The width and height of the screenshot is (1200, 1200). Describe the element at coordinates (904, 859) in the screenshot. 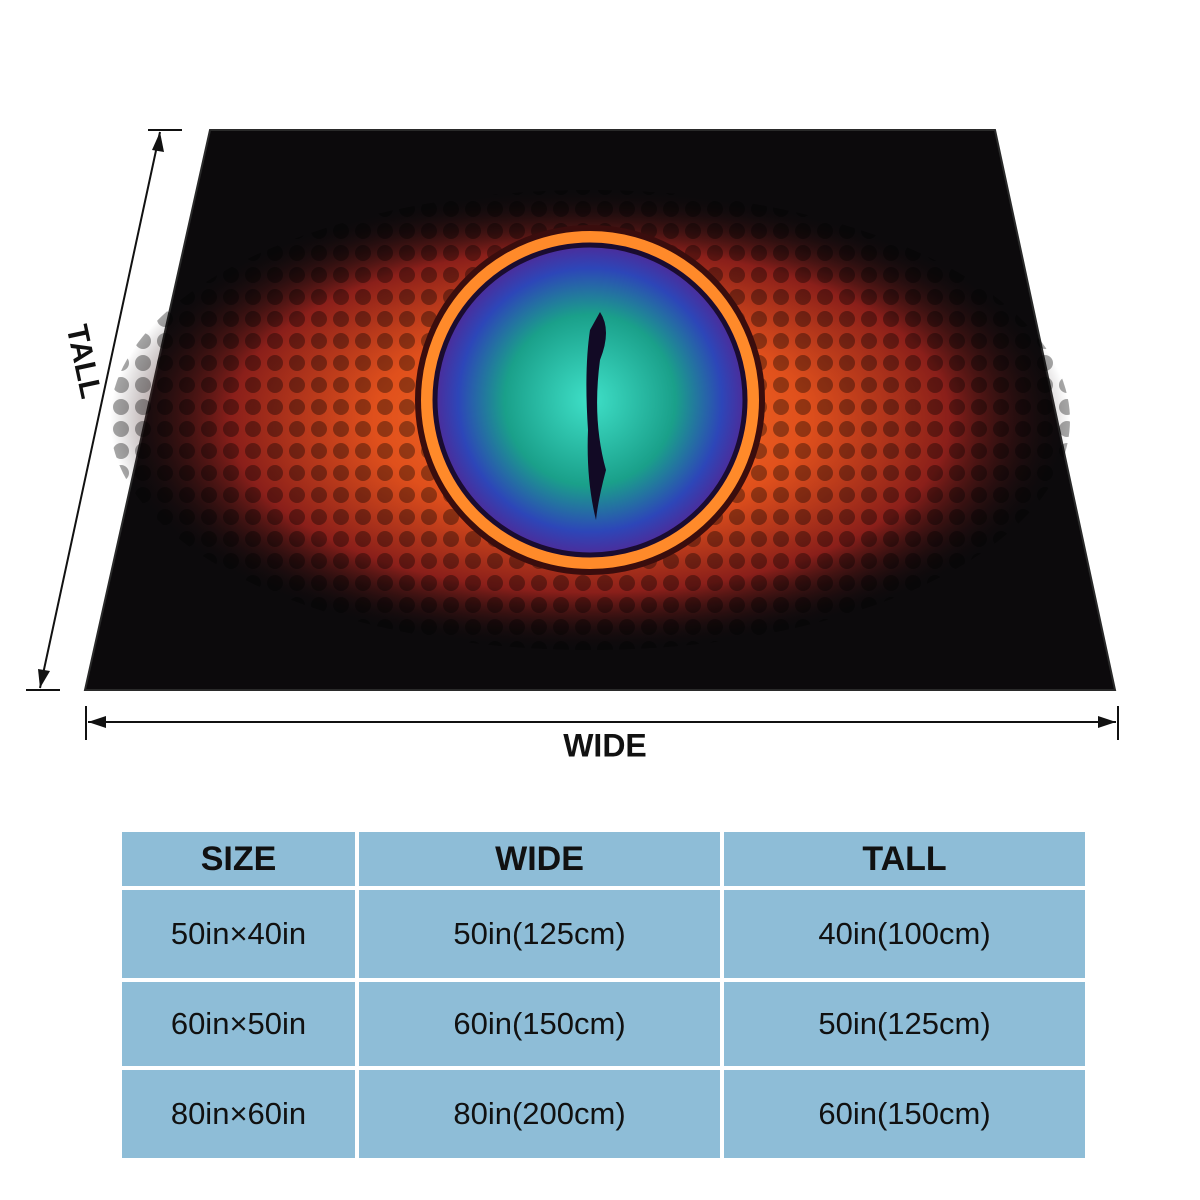

I see `header-cell: TALL` at that location.